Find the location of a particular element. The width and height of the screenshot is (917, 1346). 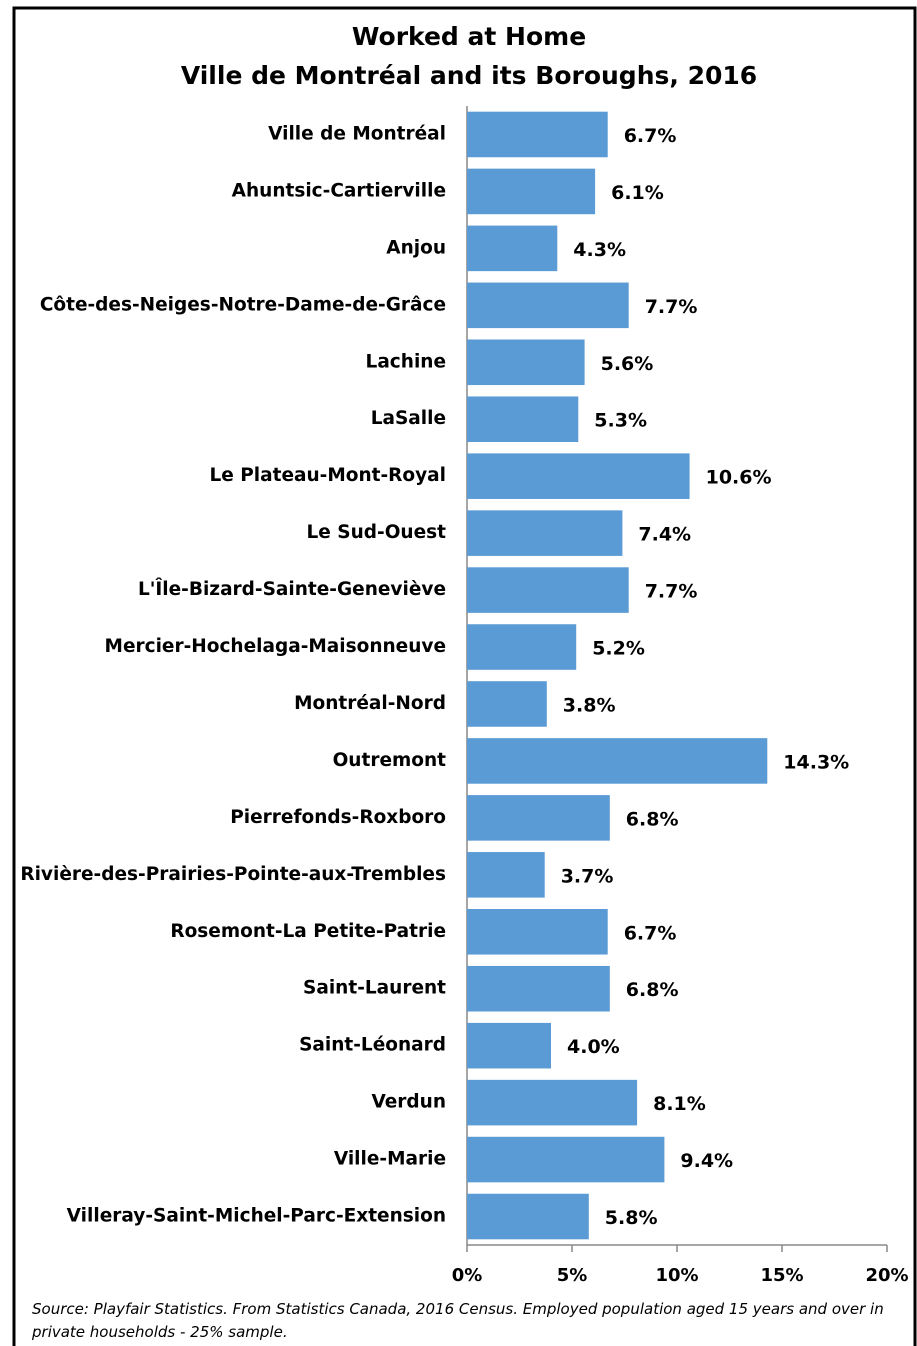

y-tick-label: L'Île-Bizard-Sainte-Geneviève is located at coordinates (292, 589).